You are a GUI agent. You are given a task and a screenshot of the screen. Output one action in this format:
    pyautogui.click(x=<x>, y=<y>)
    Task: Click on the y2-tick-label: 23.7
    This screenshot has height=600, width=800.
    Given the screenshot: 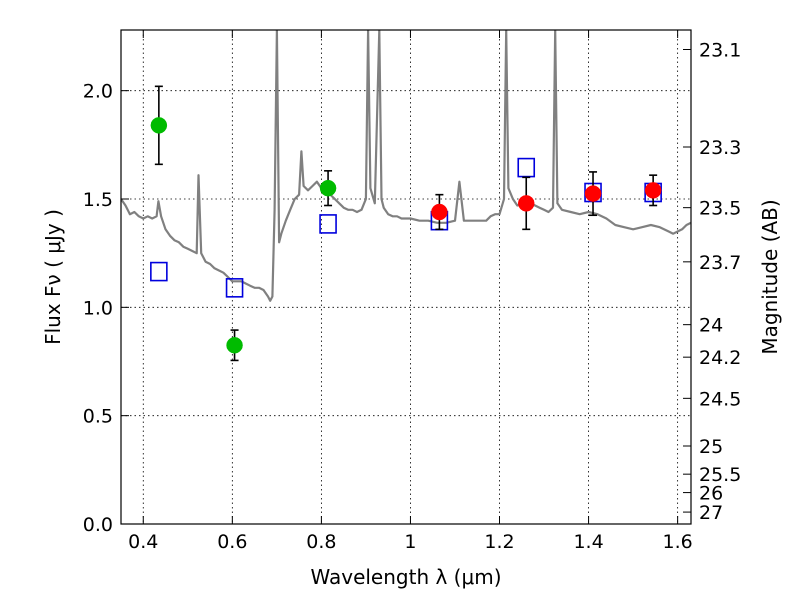 What is the action you would take?
    pyautogui.click(x=720, y=263)
    